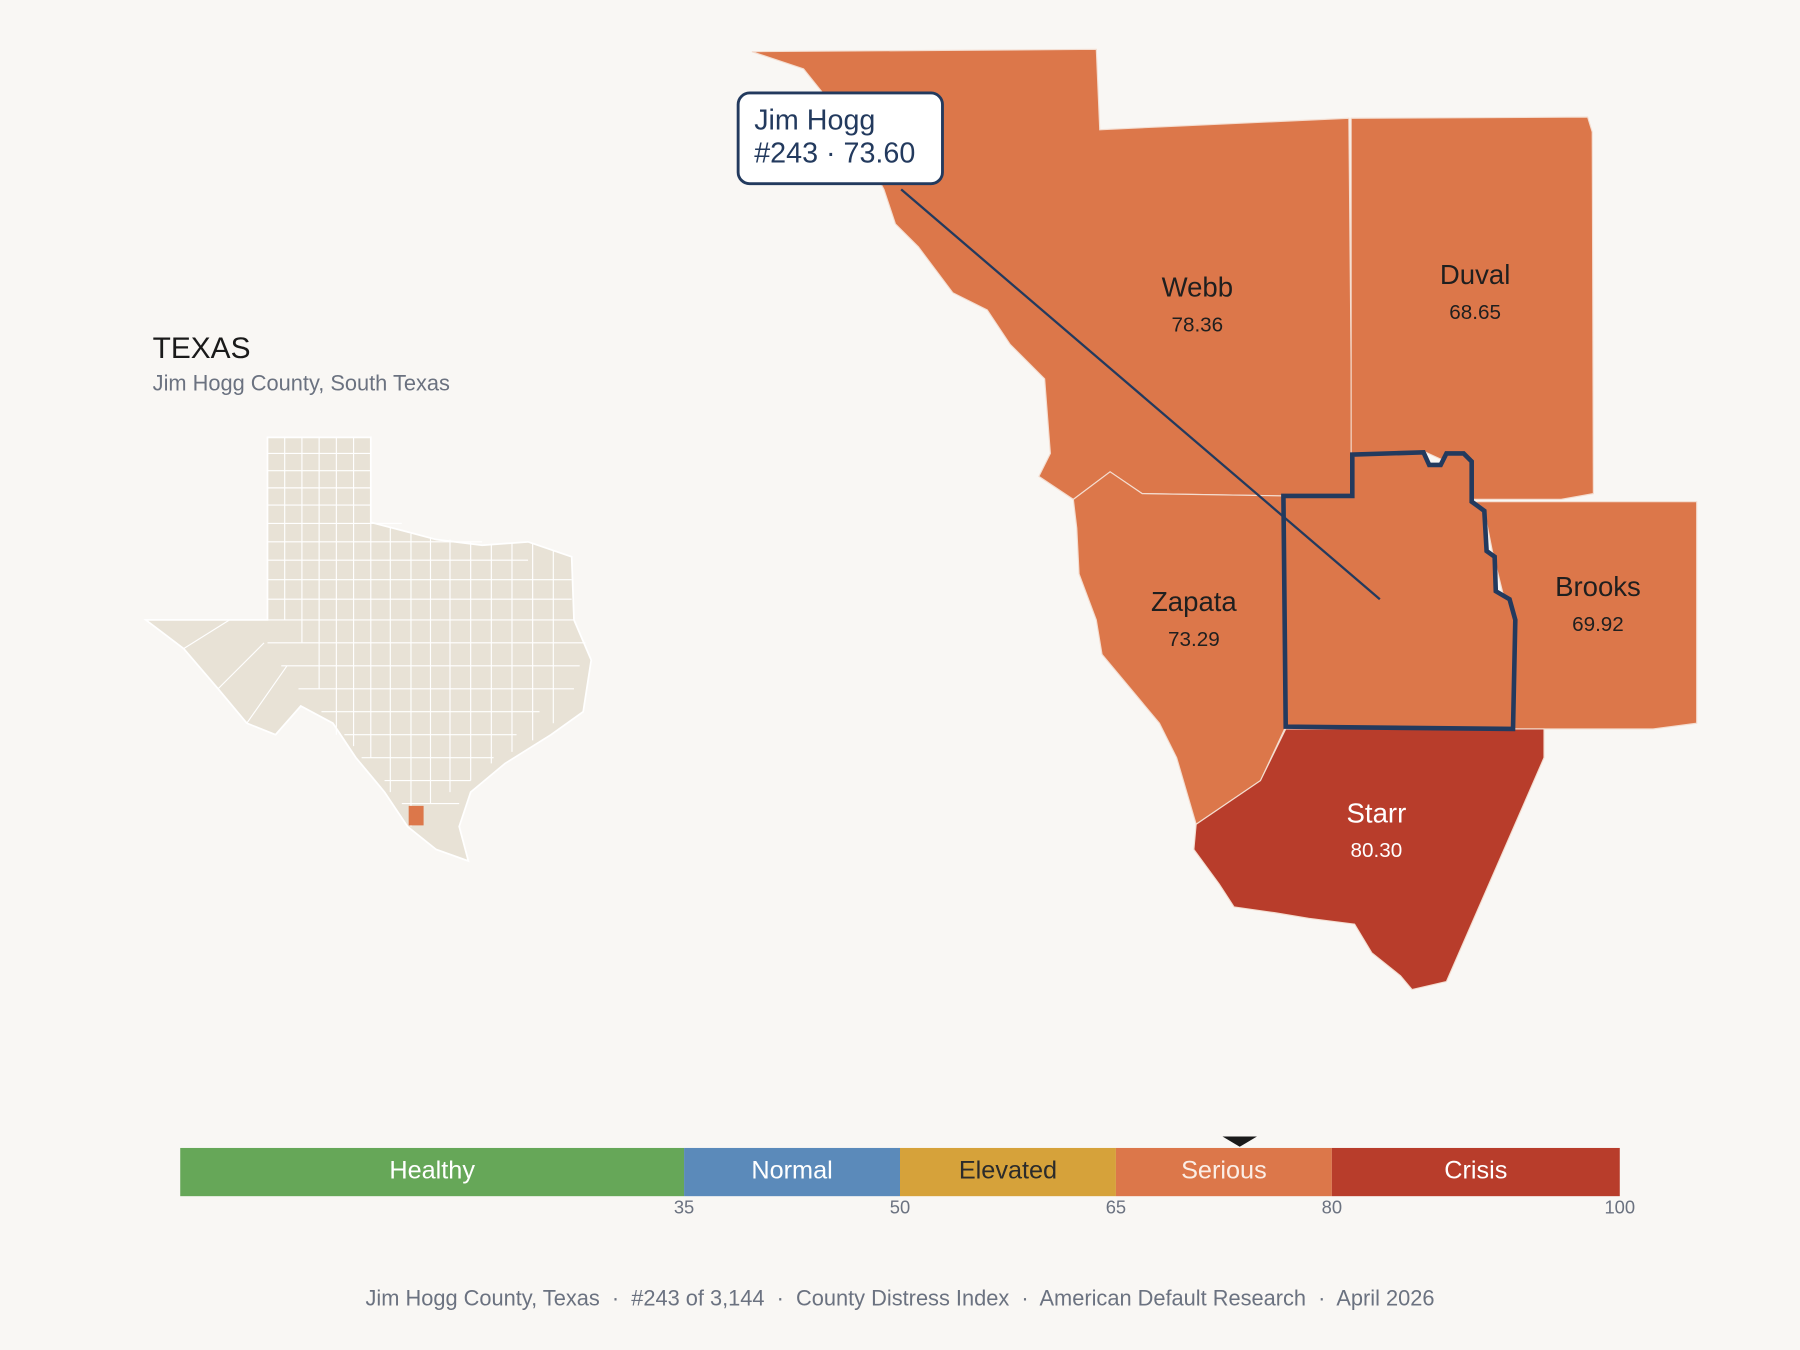  What do you see at coordinates (1197, 287) in the screenshot?
I see `county-name: Webb` at bounding box center [1197, 287].